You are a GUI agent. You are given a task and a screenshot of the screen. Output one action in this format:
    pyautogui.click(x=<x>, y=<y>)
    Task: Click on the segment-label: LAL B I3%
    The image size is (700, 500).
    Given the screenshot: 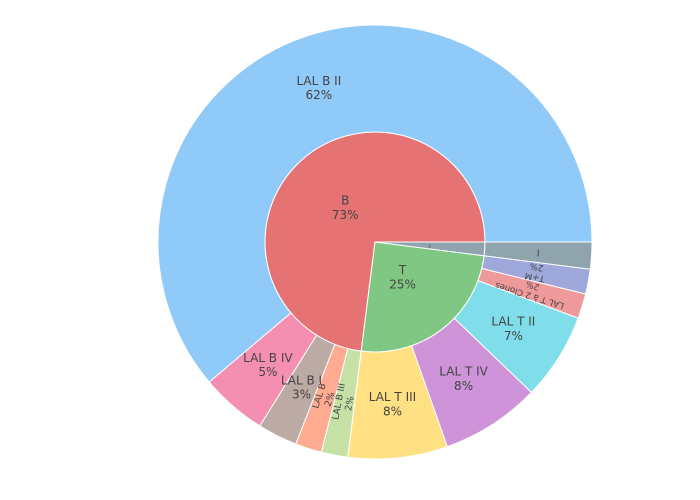 What is the action you would take?
    pyautogui.click(x=301, y=387)
    